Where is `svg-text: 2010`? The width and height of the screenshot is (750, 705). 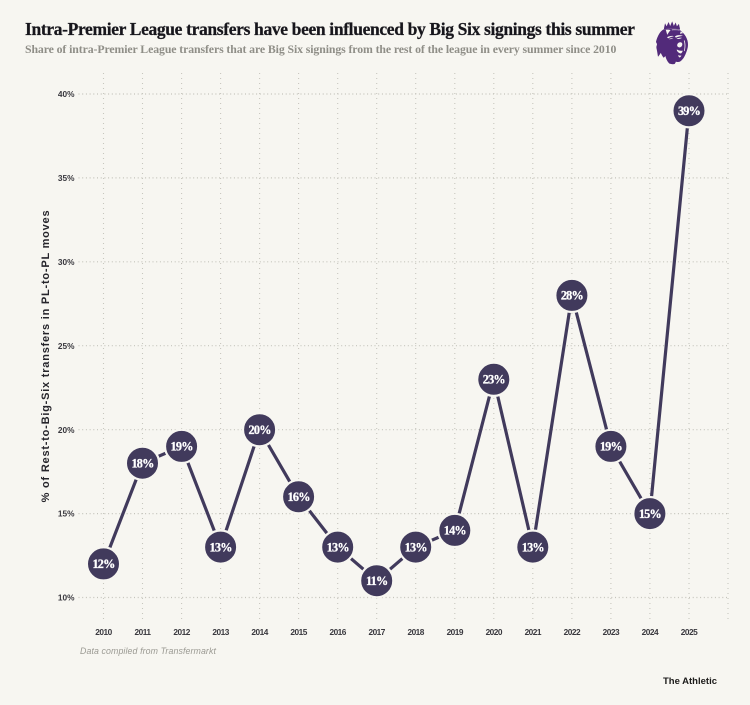 svg-text: 2010 is located at coordinates (103, 632).